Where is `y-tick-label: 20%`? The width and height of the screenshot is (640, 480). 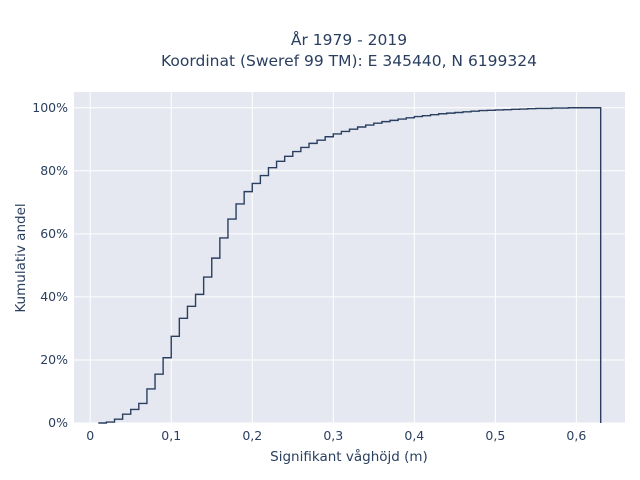
y-tick-label: 20% is located at coordinates (54, 359).